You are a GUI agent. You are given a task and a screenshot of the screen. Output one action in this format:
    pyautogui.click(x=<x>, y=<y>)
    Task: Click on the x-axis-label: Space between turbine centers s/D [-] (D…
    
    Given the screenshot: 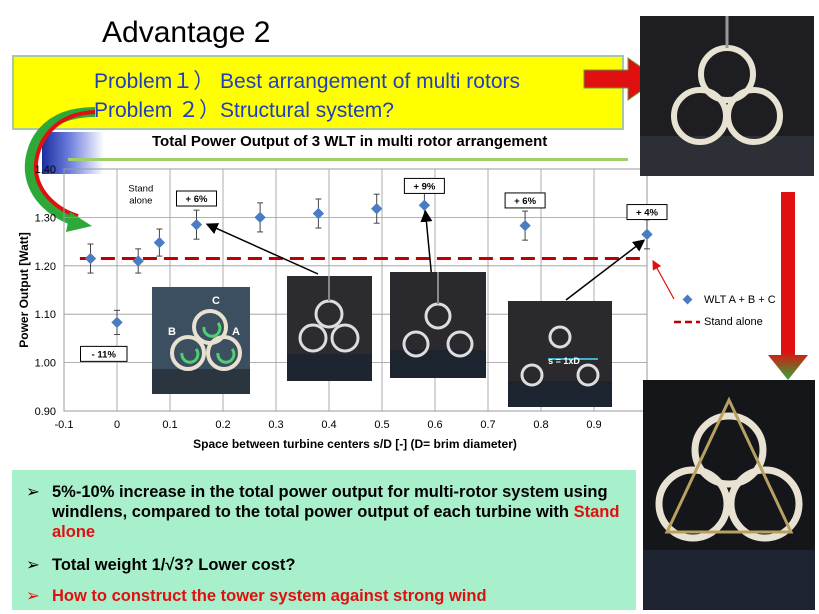 What is the action you would take?
    pyautogui.click(x=355, y=444)
    